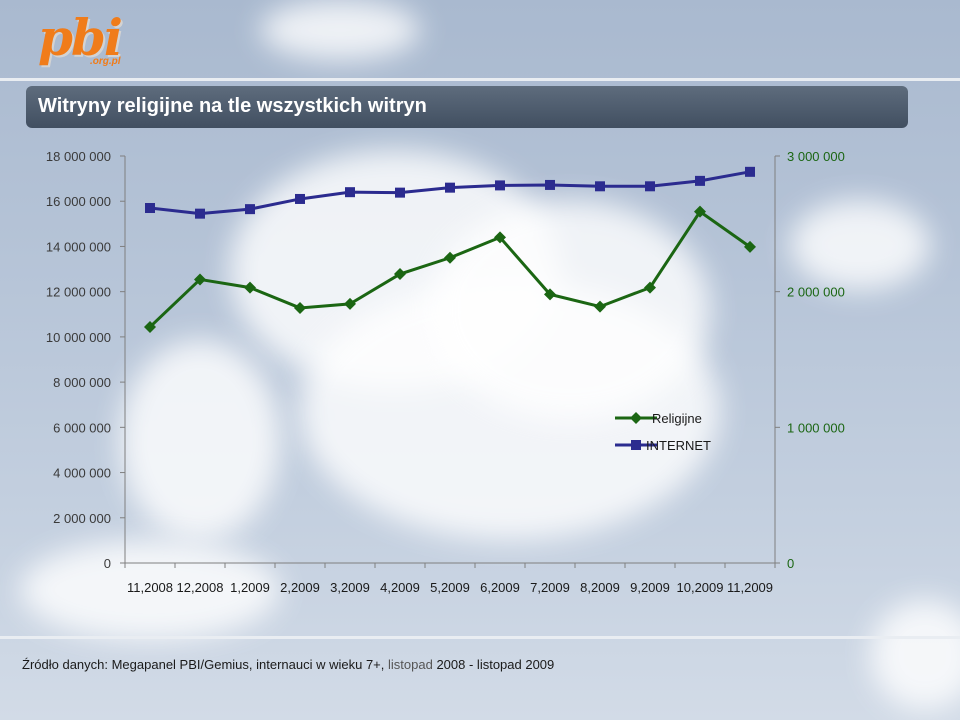  I want to click on series-line-religijne, so click(449, 269).